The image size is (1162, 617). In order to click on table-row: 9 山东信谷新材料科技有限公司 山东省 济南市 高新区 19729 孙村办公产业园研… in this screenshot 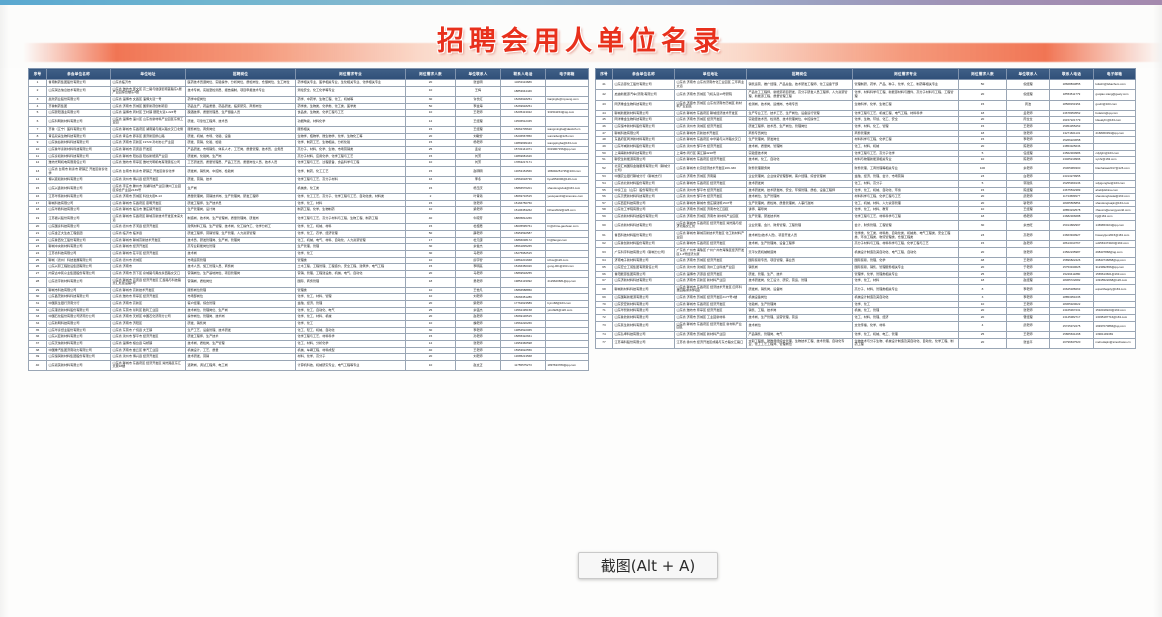, I will do `click(308, 143)`.